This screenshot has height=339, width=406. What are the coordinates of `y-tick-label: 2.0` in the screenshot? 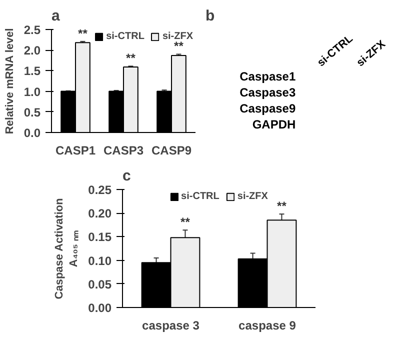 It's located at (32, 51).